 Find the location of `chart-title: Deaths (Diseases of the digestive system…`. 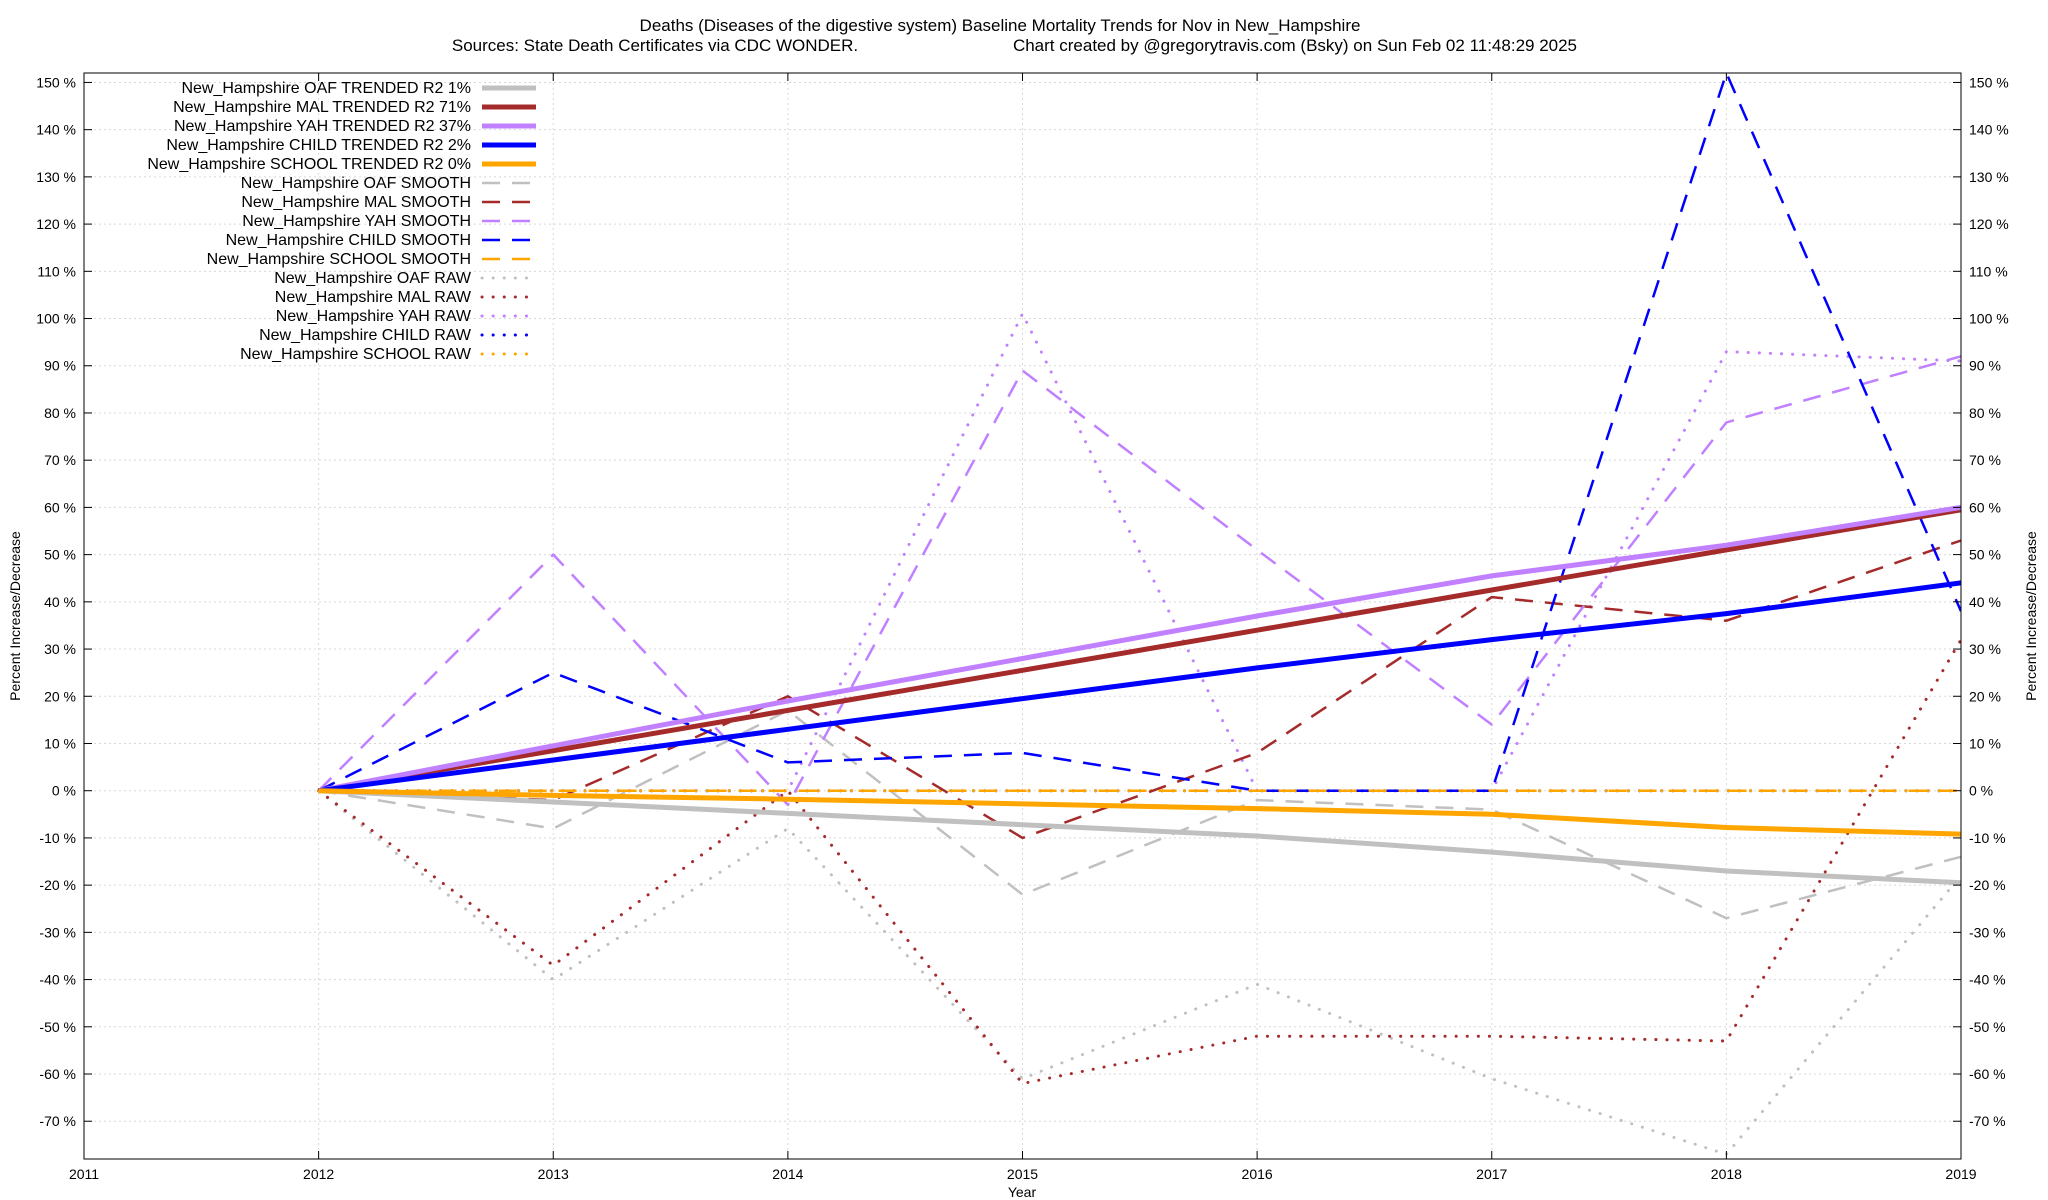

chart-title: Deaths (Diseases of the digestive system… is located at coordinates (1000, 25).